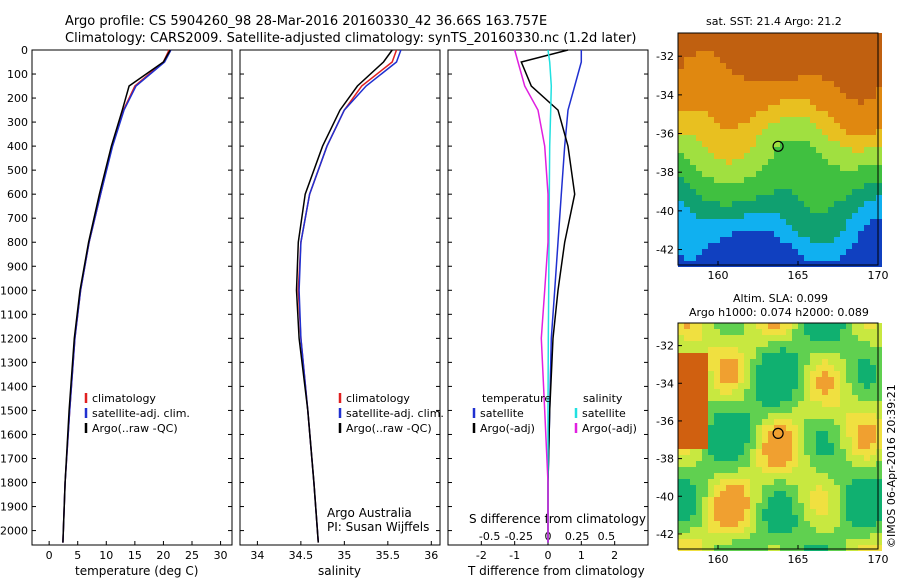  What do you see at coordinates (489, 536) in the screenshot?
I see `s-difference-tick-label: -0.5` at bounding box center [489, 536].